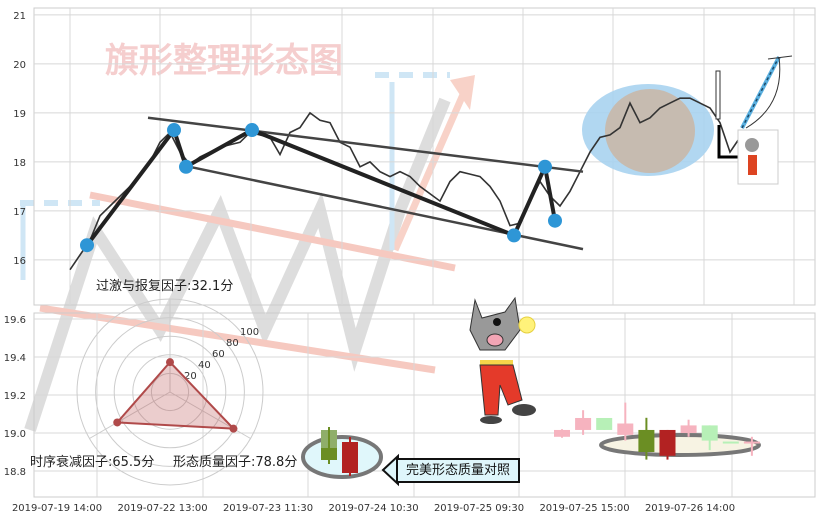  I want to click on decor-pink-arrow, so click(430, 170).